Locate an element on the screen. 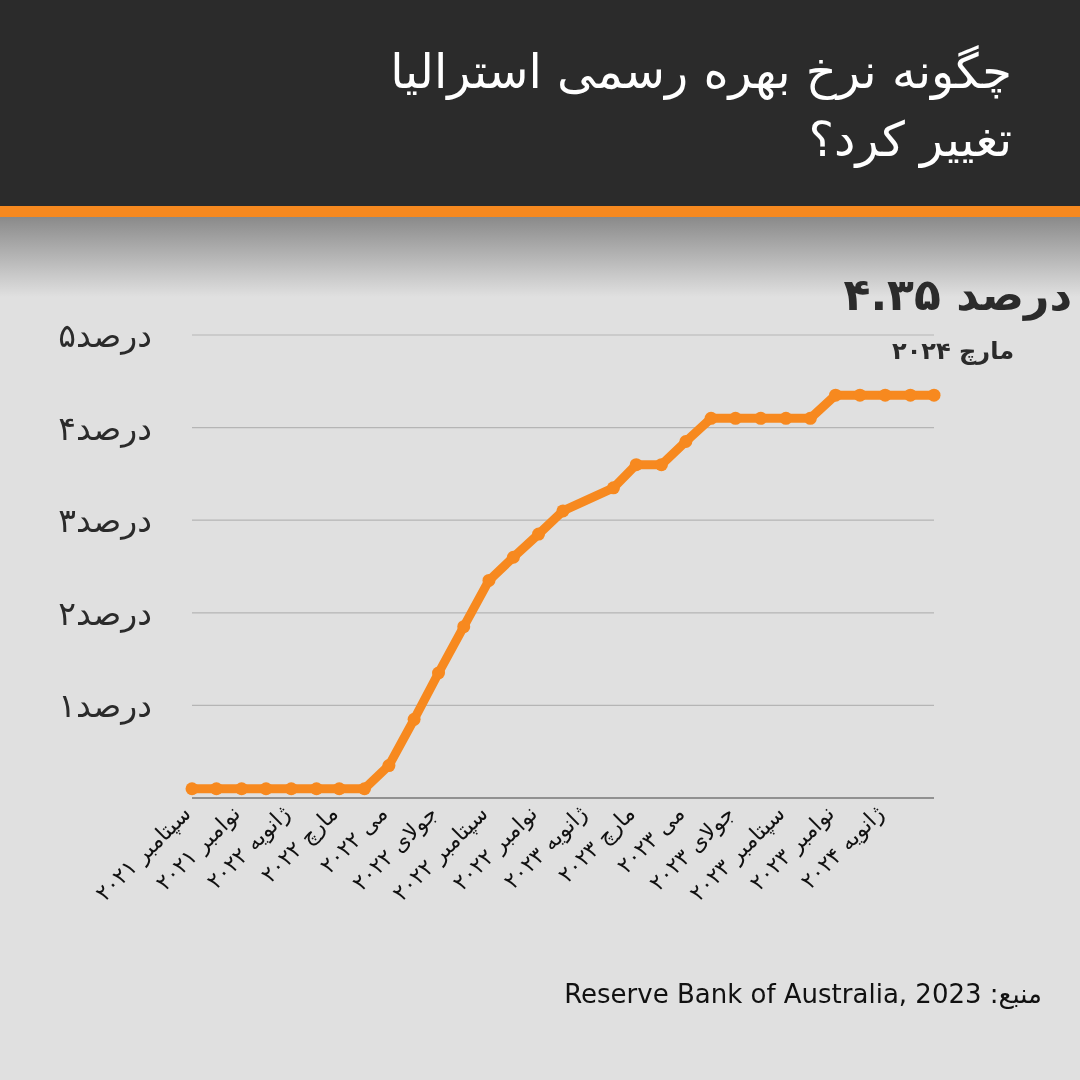  chart-title: چگونه نرخ بهره رسمی استرالیا تغییر کرد؟ is located at coordinates (701, 105).